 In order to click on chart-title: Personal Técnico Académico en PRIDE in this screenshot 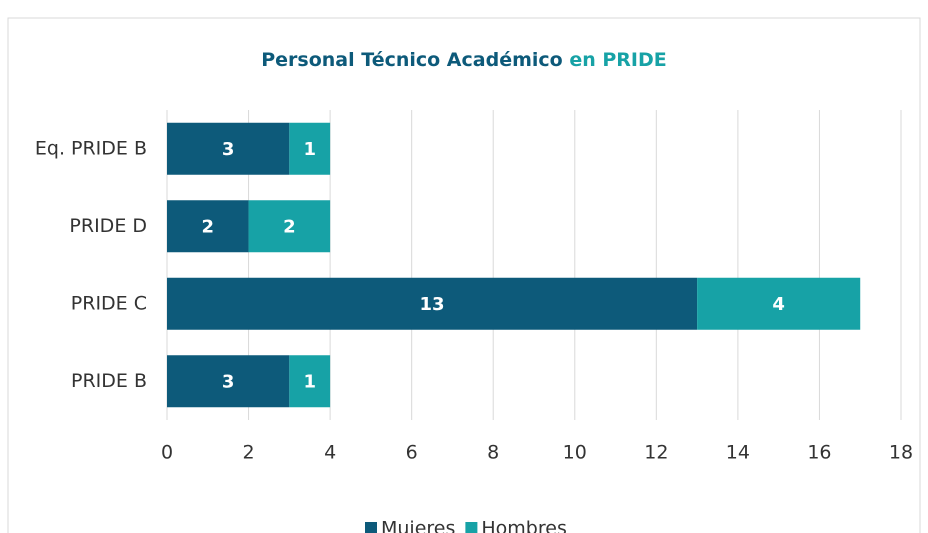, I will do `click(464, 60)`.